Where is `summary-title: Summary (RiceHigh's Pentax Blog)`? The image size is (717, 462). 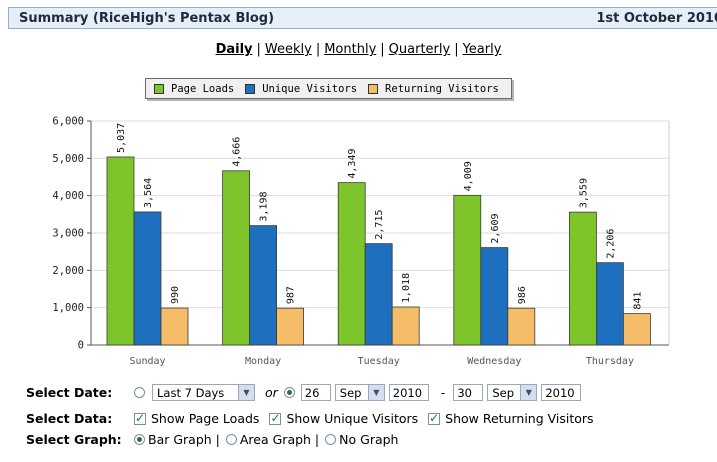 summary-title: Summary (RiceHigh's Pentax Blog) is located at coordinates (147, 18).